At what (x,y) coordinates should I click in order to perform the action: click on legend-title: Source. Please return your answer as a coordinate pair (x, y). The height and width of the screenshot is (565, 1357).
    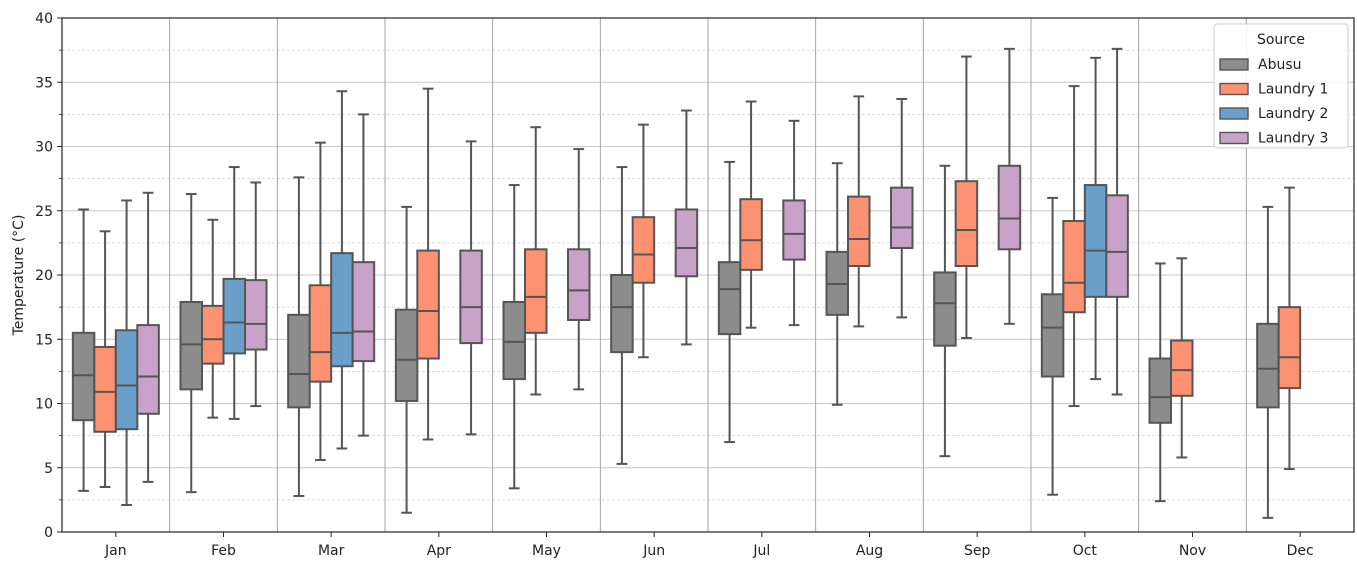
    Looking at the image, I should click on (1281, 40).